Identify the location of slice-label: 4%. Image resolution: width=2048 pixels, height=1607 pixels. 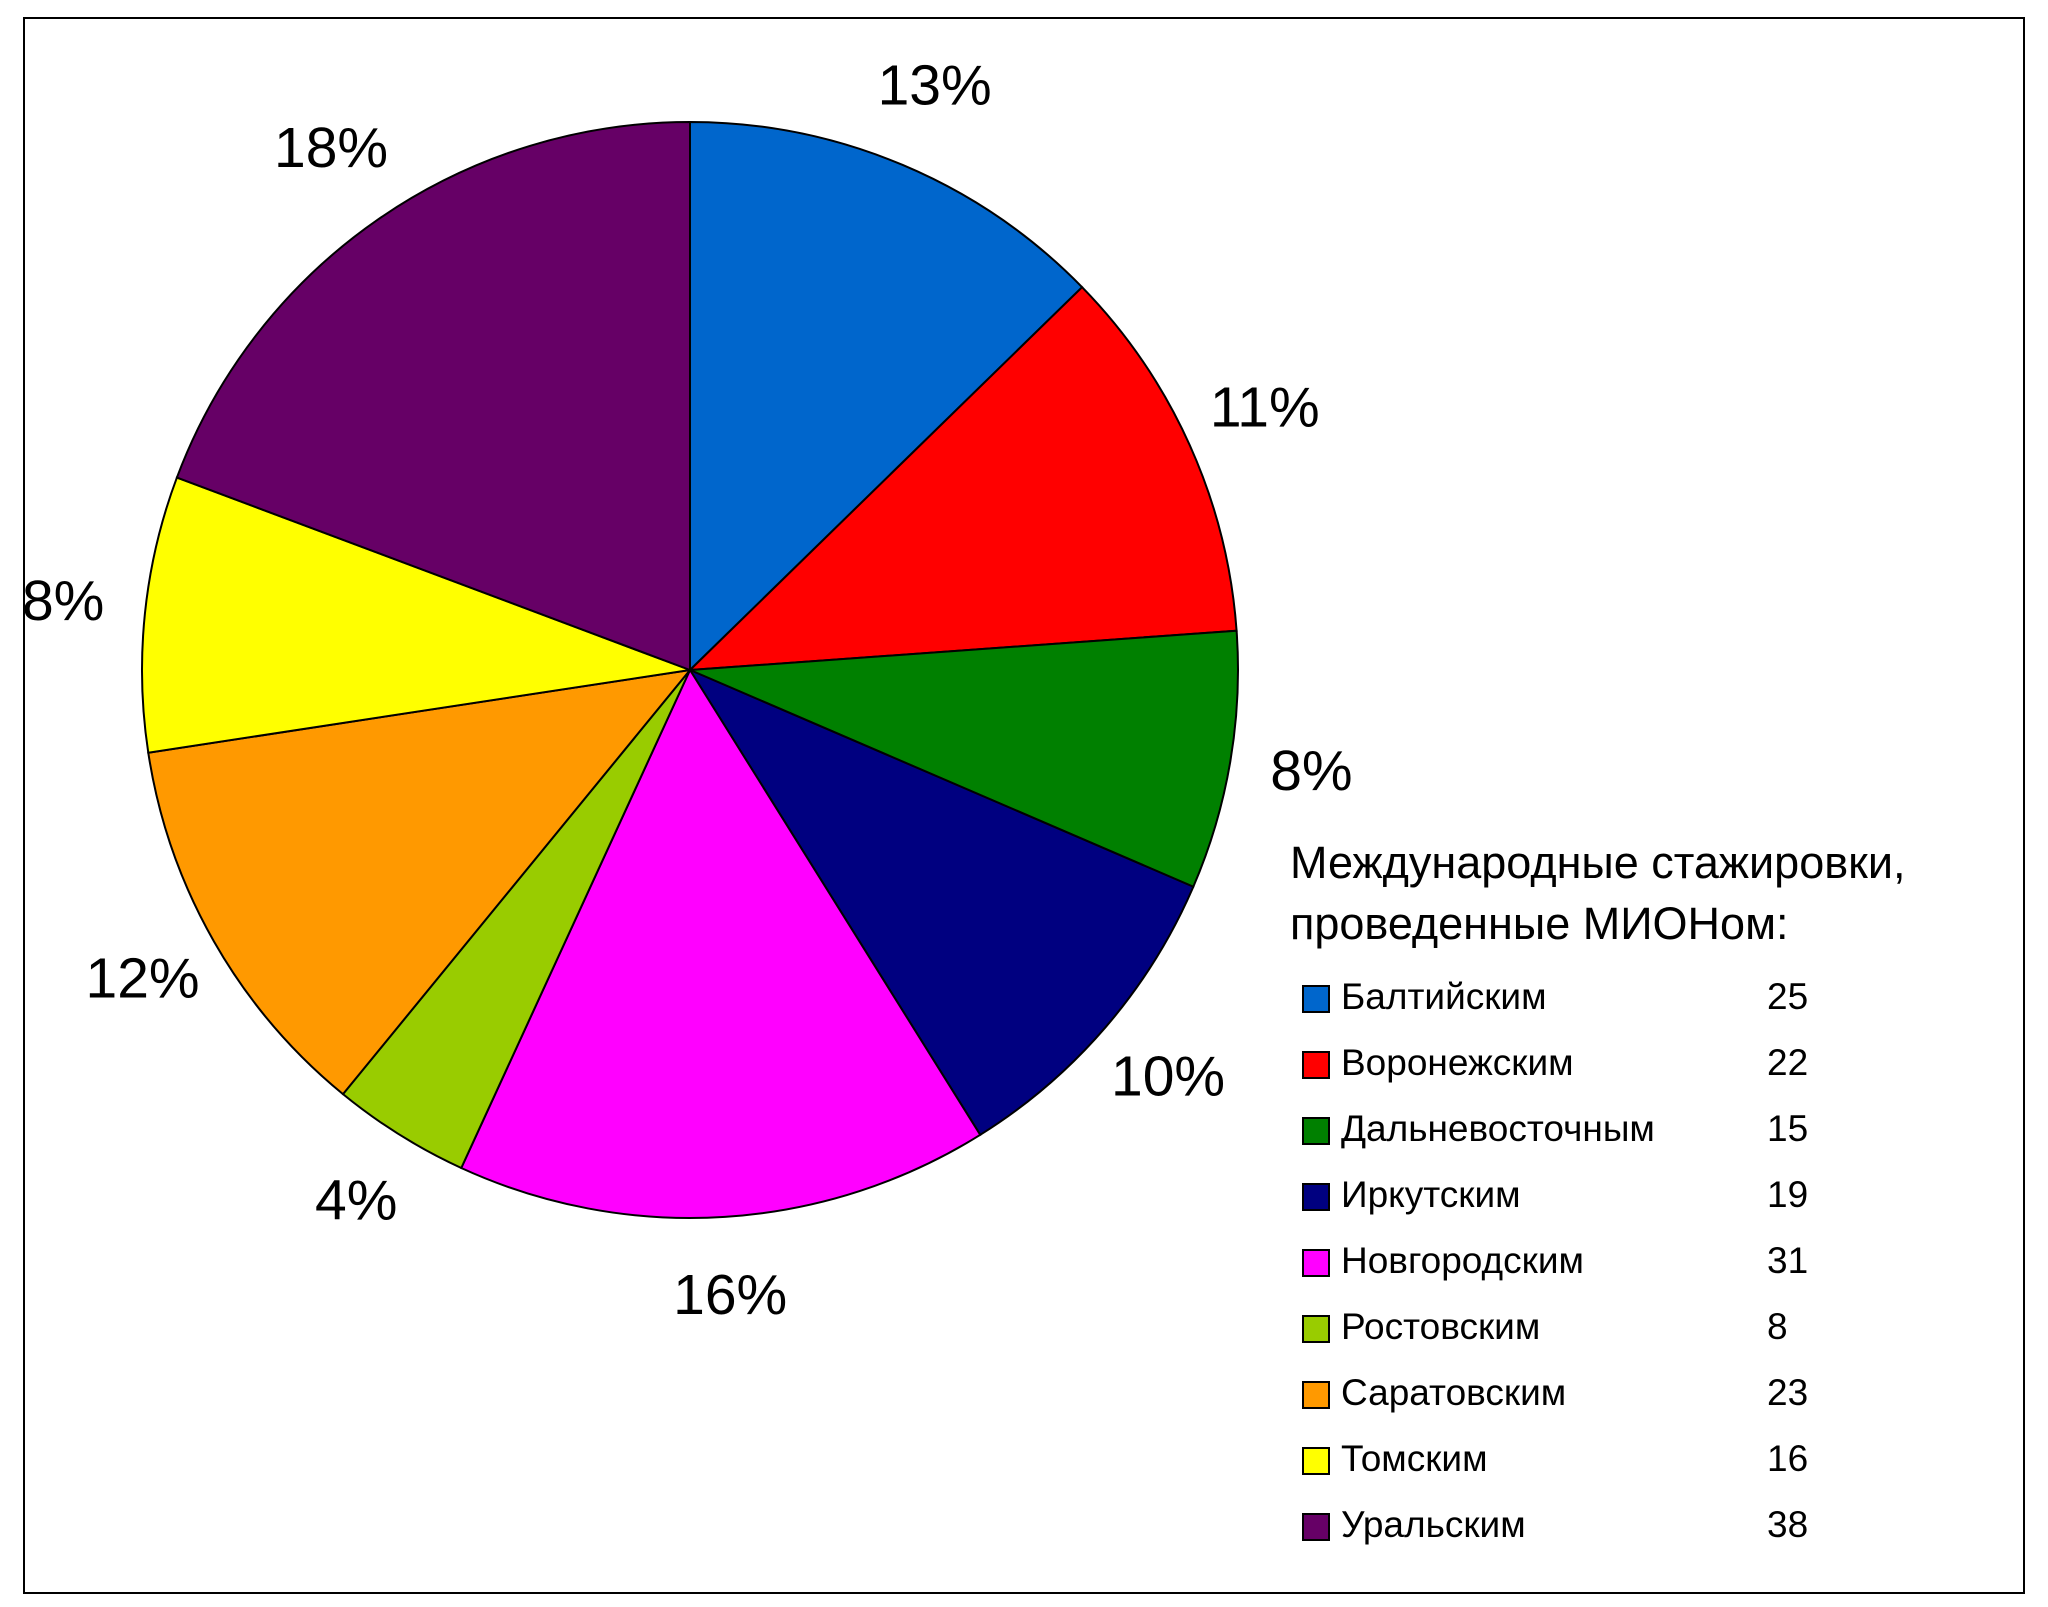
(356, 1201).